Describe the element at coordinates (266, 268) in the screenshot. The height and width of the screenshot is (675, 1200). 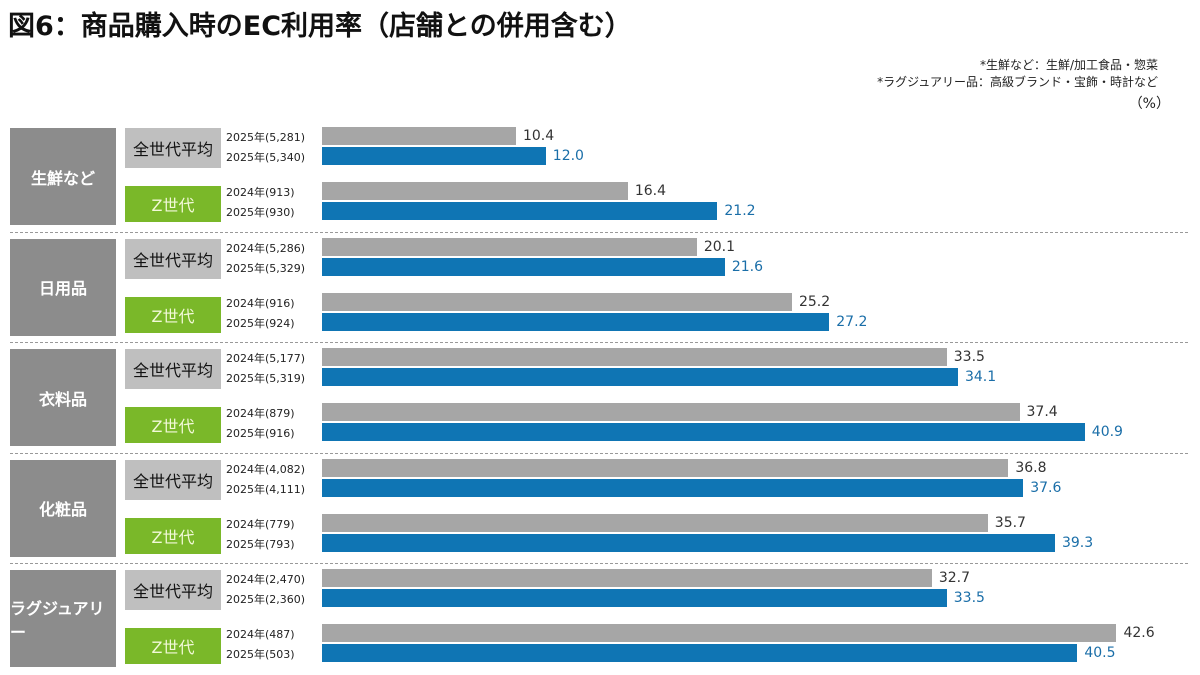
I see `row-label: 2025年(5,329)` at that location.